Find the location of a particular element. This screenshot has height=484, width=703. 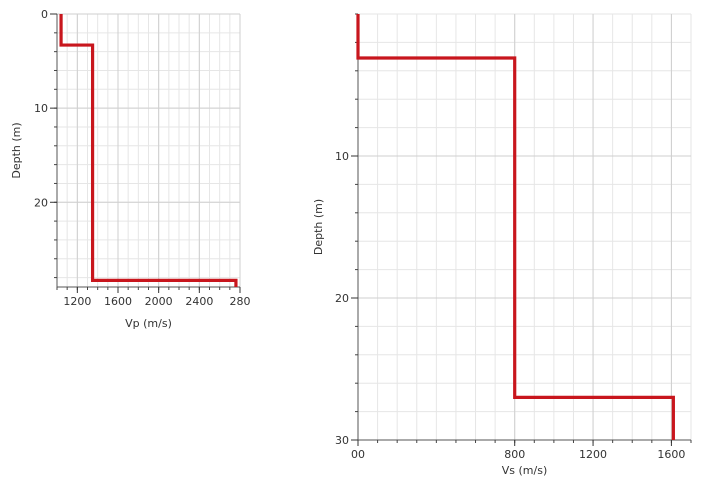

x-tick-label: 2000 is located at coordinates (159, 301).